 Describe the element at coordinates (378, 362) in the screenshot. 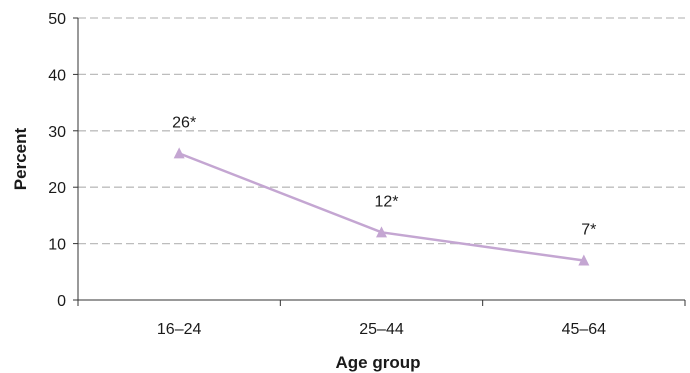

I see `x-axis-label: Age group` at that location.